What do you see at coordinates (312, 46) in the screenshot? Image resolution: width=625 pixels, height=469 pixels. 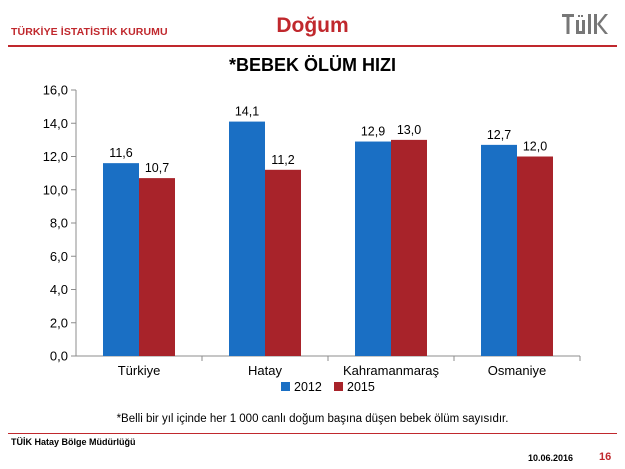 I see `header-divider` at bounding box center [312, 46].